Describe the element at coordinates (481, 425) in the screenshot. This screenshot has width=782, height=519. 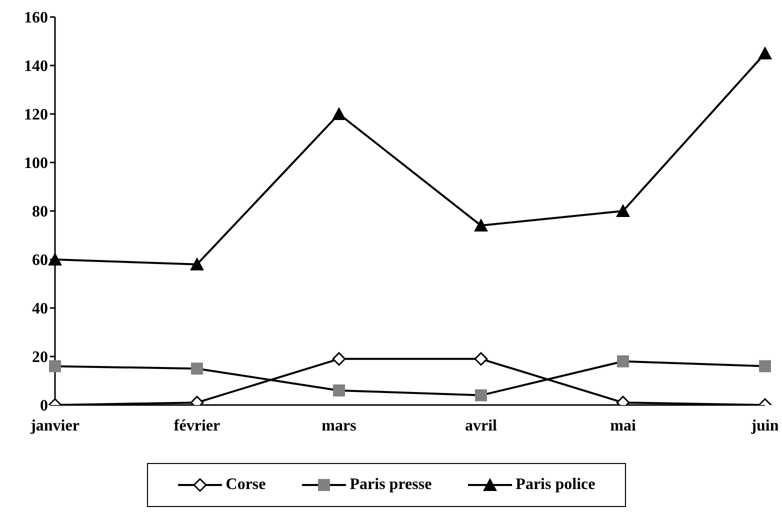
I see `x-tick-label: avril` at that location.